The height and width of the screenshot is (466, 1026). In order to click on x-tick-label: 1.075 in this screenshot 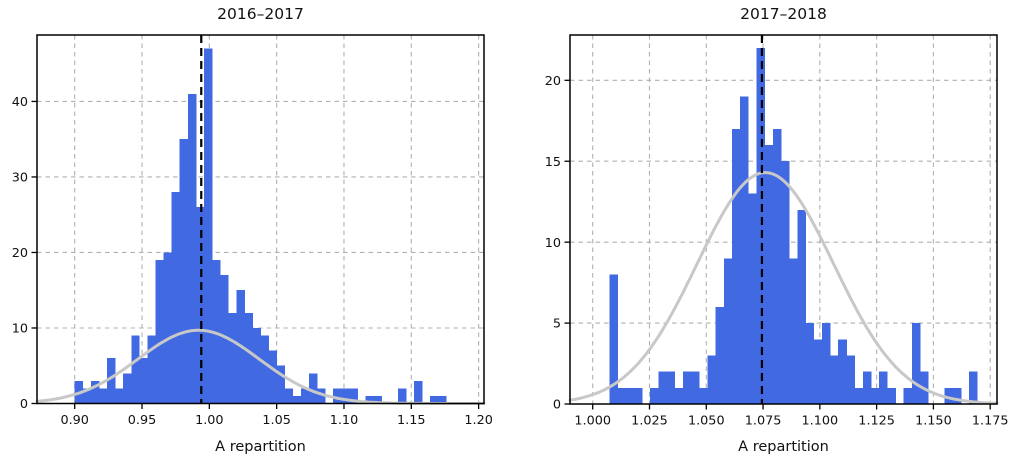, I will do `click(763, 421)`.